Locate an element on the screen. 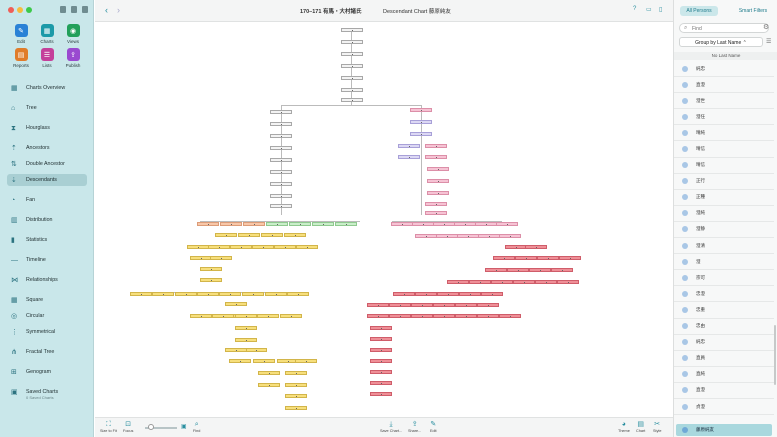  sidebar-item-ancestors: ⇡ Ancestors is located at coordinates (47, 148).